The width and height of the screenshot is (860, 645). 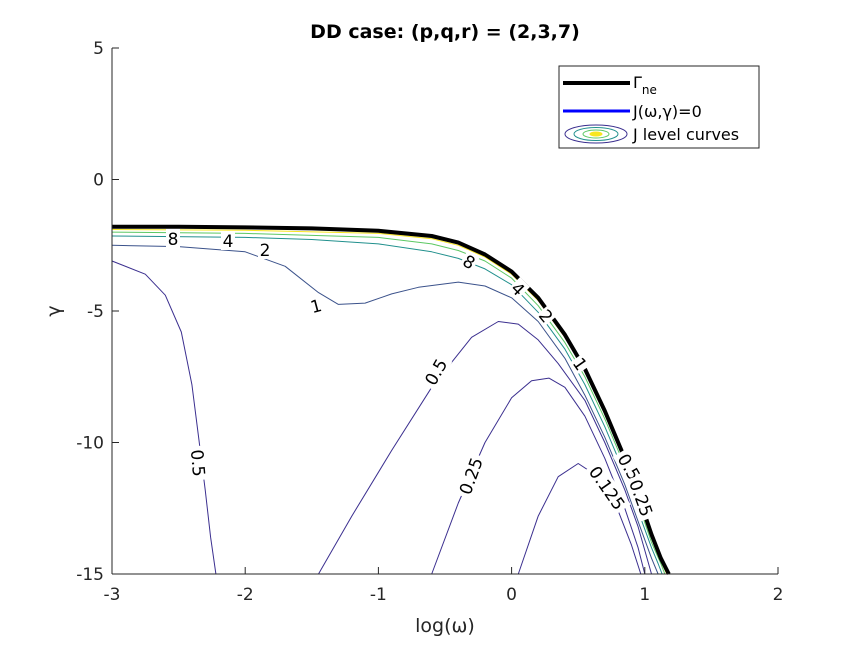 I want to click on y-tick-label: -15, so click(x=90, y=575).